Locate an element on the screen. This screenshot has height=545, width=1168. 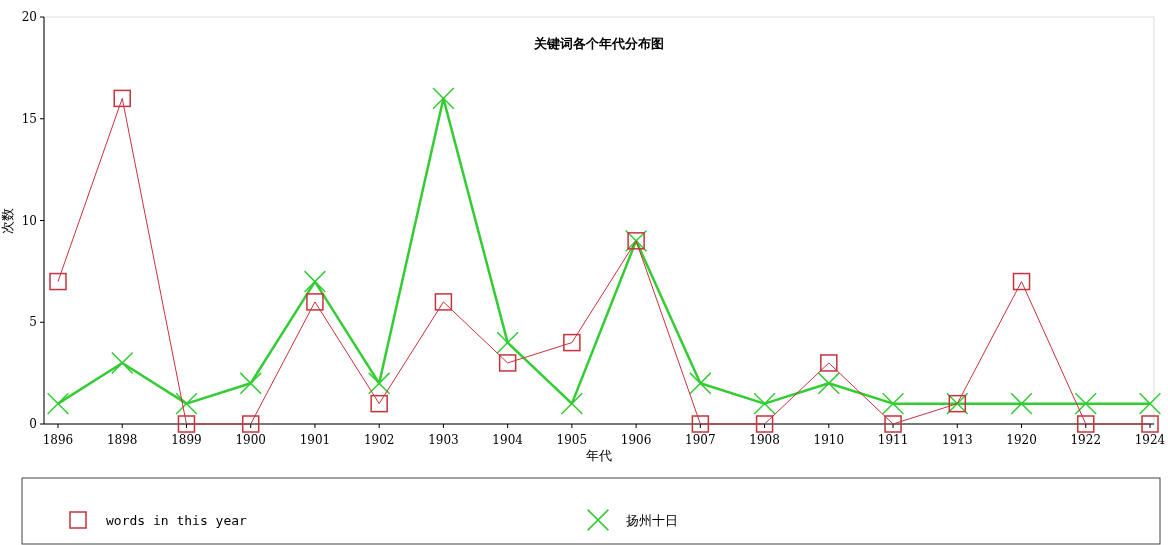
y-tick-label: 5 is located at coordinates (33, 322).